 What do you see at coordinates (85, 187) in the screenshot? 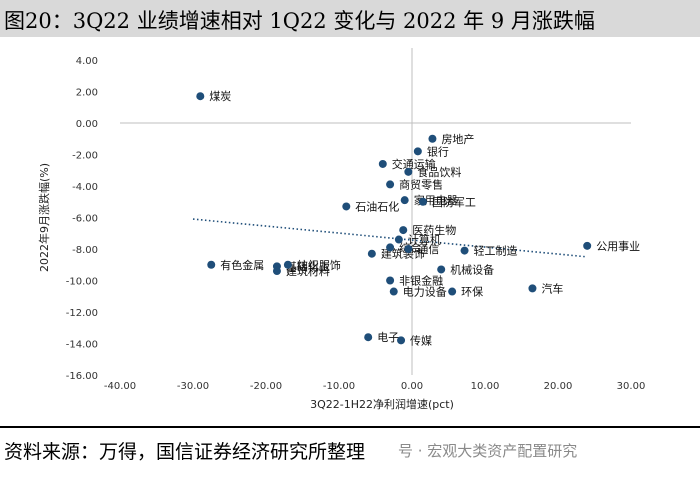
I see `y-tick-label: -4.00` at bounding box center [85, 187].